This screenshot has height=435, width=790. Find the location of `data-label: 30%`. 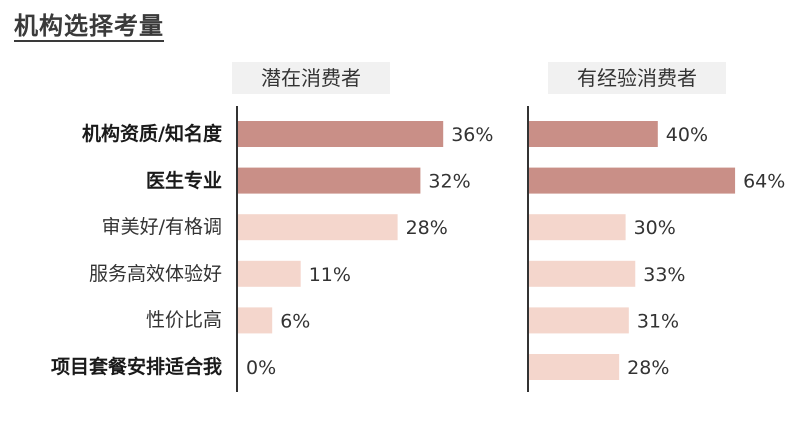

data-label: 30% is located at coordinates (655, 228).